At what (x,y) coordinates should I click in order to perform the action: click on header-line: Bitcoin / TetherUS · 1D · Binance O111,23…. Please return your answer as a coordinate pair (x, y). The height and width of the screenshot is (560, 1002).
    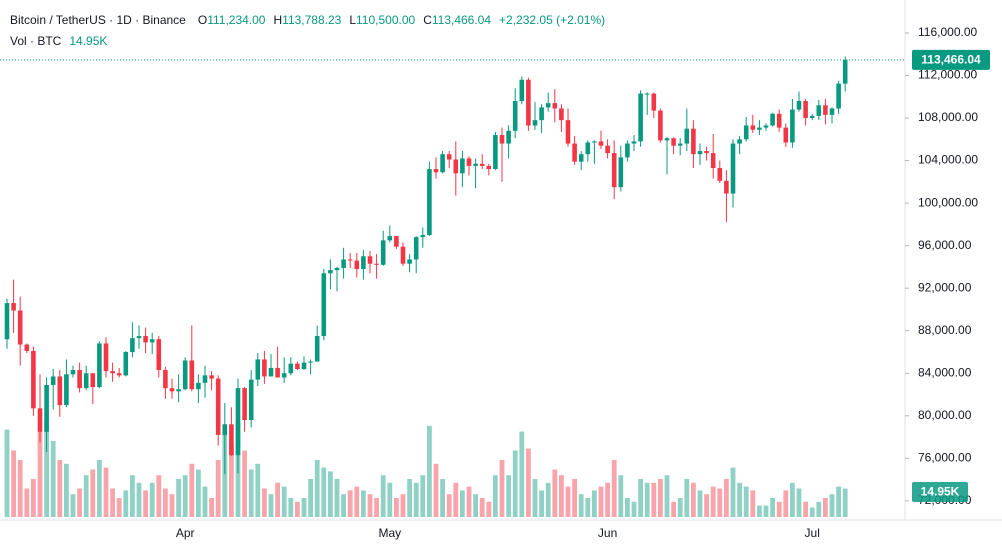
    Looking at the image, I should click on (307, 20).